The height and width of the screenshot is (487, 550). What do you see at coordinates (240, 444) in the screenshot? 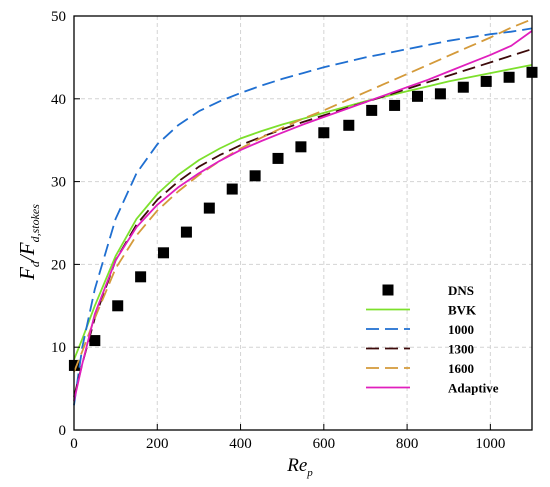
I see `x-tick-label-2: 400` at bounding box center [240, 444].